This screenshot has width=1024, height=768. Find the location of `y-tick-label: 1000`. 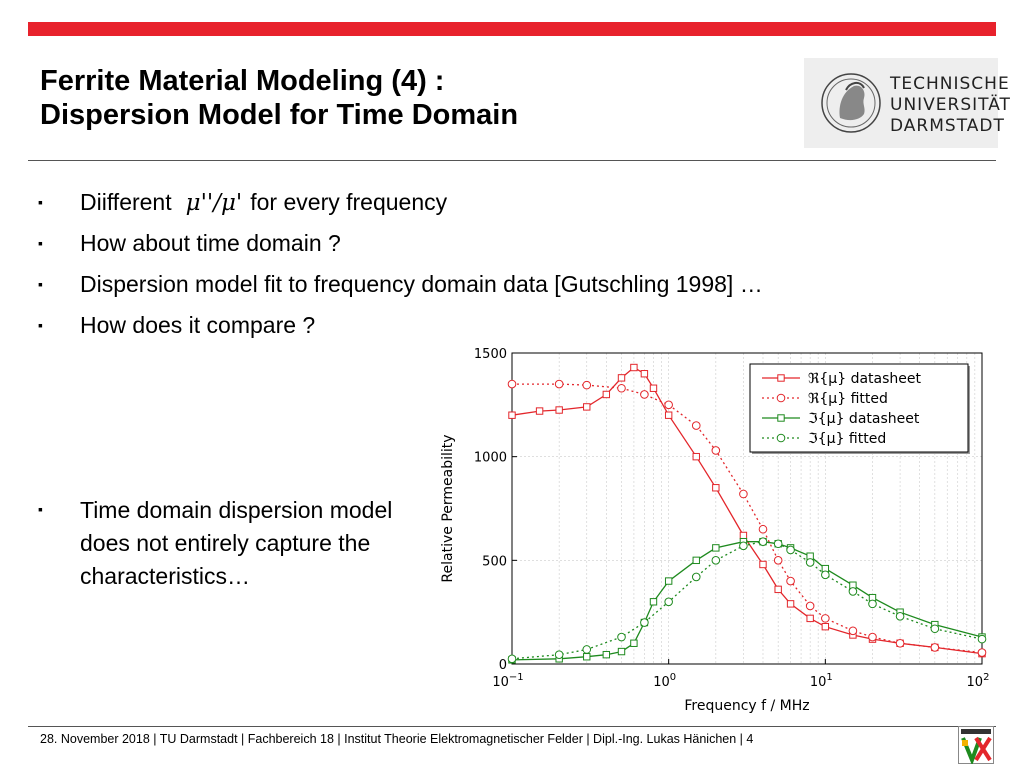

y-tick-label: 1000 is located at coordinates (490, 458).